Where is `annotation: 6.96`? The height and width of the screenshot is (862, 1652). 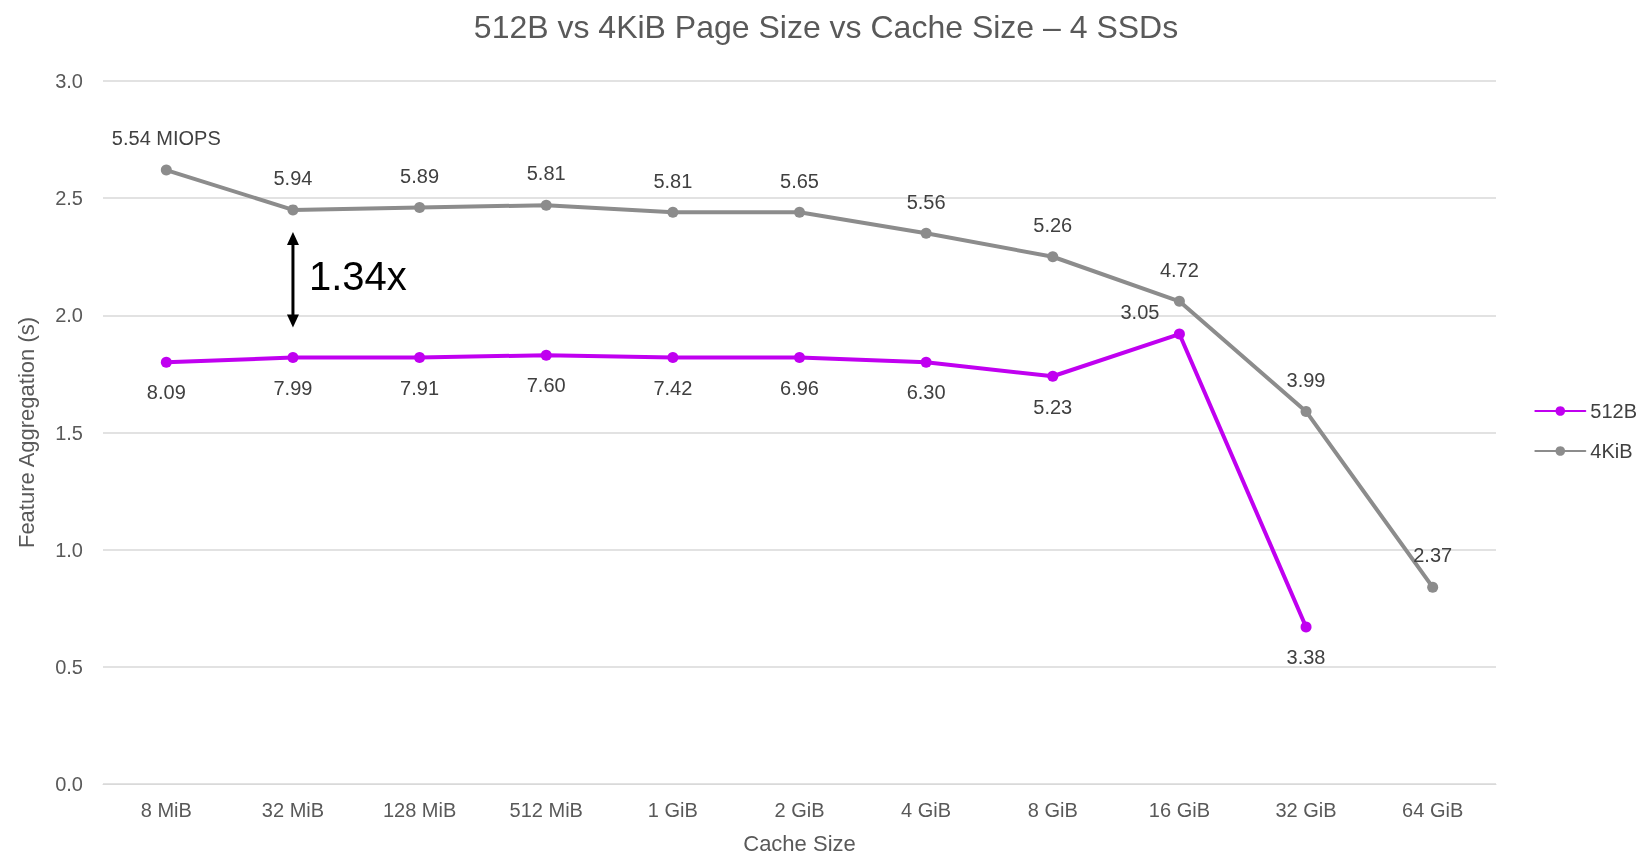 annotation: 6.96 is located at coordinates (799, 387).